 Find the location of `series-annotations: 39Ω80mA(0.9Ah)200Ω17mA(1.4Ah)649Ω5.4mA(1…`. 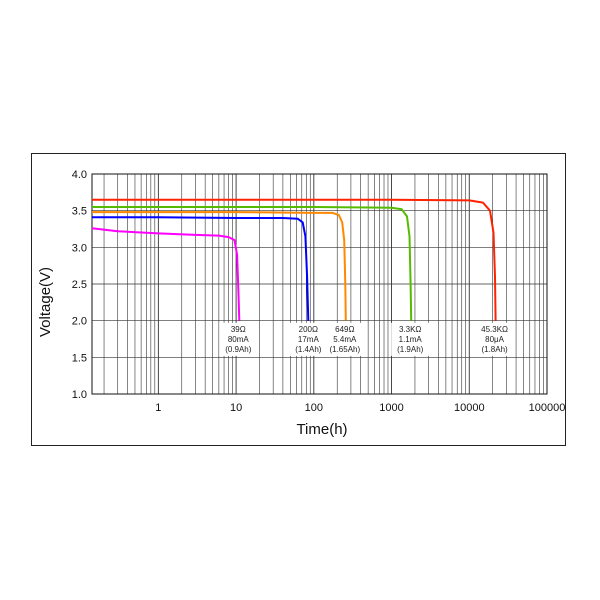

series-annotations: 39Ω80mA(0.9Ah)200Ω17mA(1.4Ah)649Ω5.4mA(1… is located at coordinates (366, 339).